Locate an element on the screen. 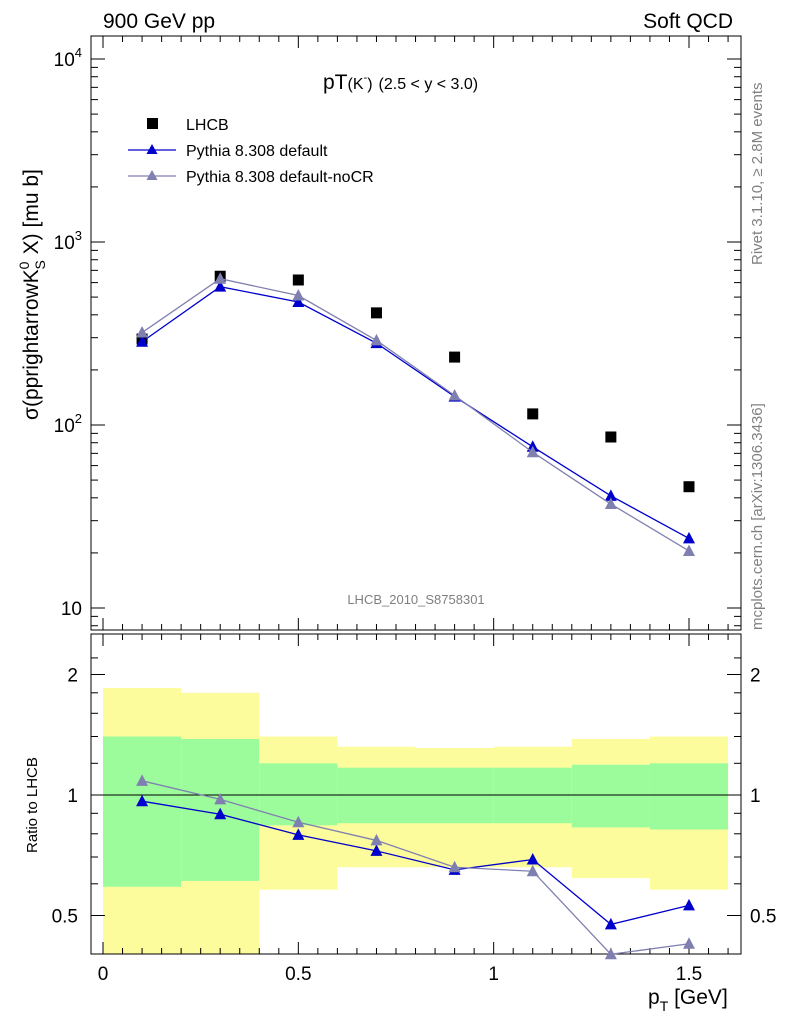 The width and height of the screenshot is (786, 1024). ylabel-ratio: Ratio to LHCB is located at coordinates (32, 805).